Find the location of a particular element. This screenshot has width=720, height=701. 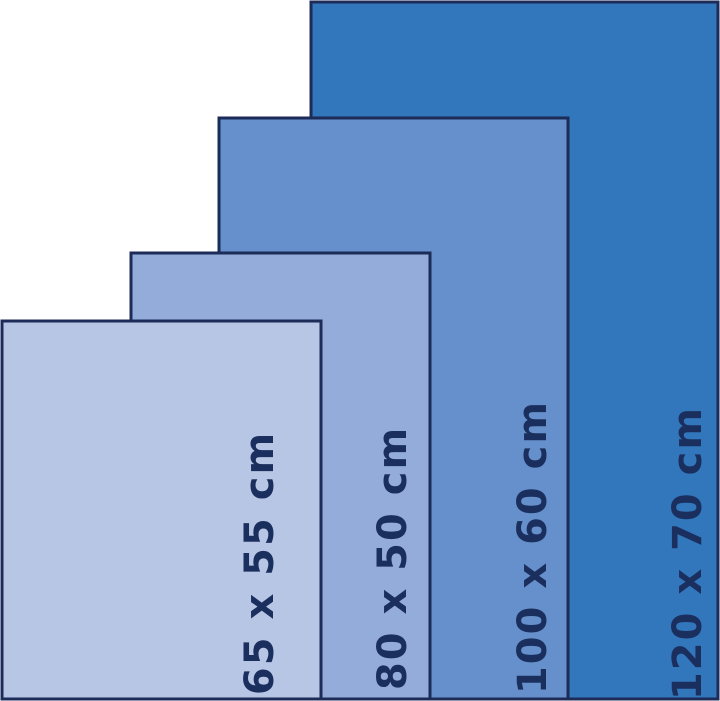

size-label: 80 x 50 cm is located at coordinates (393, 558).